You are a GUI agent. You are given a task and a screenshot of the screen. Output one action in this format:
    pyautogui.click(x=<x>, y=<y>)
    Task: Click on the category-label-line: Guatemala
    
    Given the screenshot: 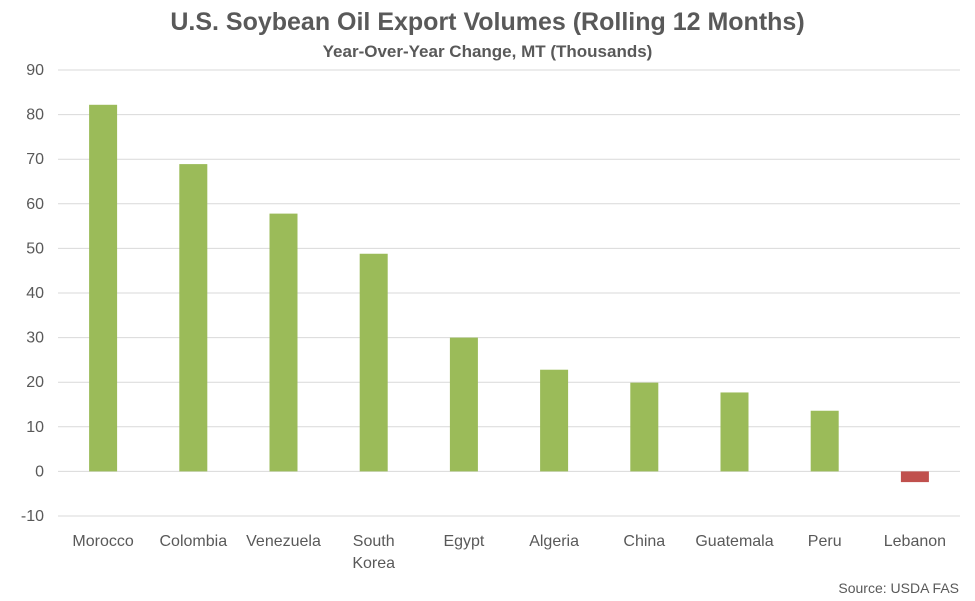 What is the action you would take?
    pyautogui.click(x=734, y=541)
    